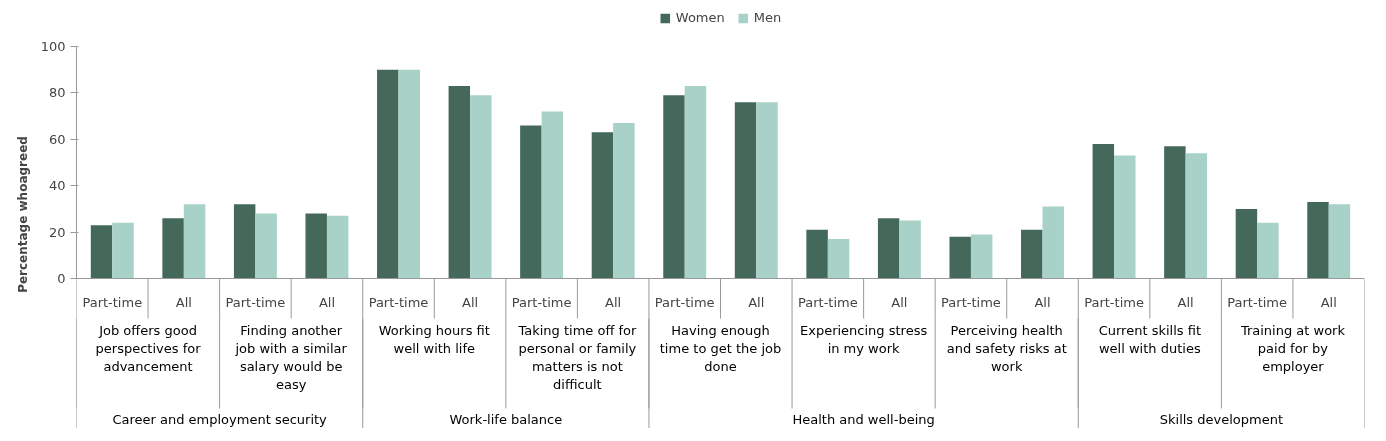  Describe the element at coordinates (148, 348) in the screenshot. I see `text: Job offers good perspectives for advancement` at that location.